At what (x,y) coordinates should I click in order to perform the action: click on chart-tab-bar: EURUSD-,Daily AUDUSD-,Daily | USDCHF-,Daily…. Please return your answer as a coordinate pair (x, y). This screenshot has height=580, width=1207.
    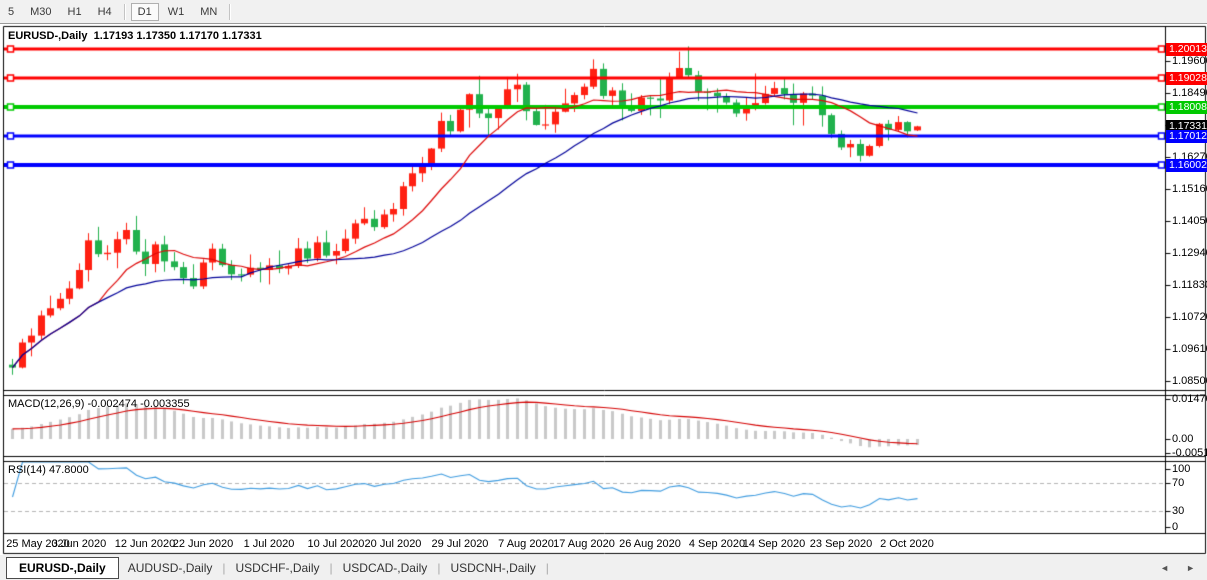
    Looking at the image, I should click on (603, 567).